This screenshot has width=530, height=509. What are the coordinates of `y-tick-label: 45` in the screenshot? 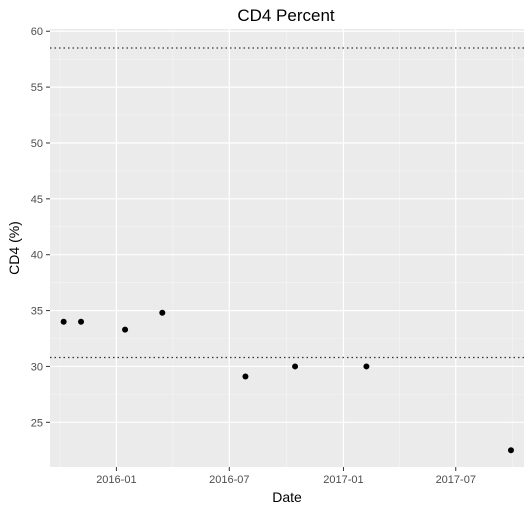 It's located at (37, 200).